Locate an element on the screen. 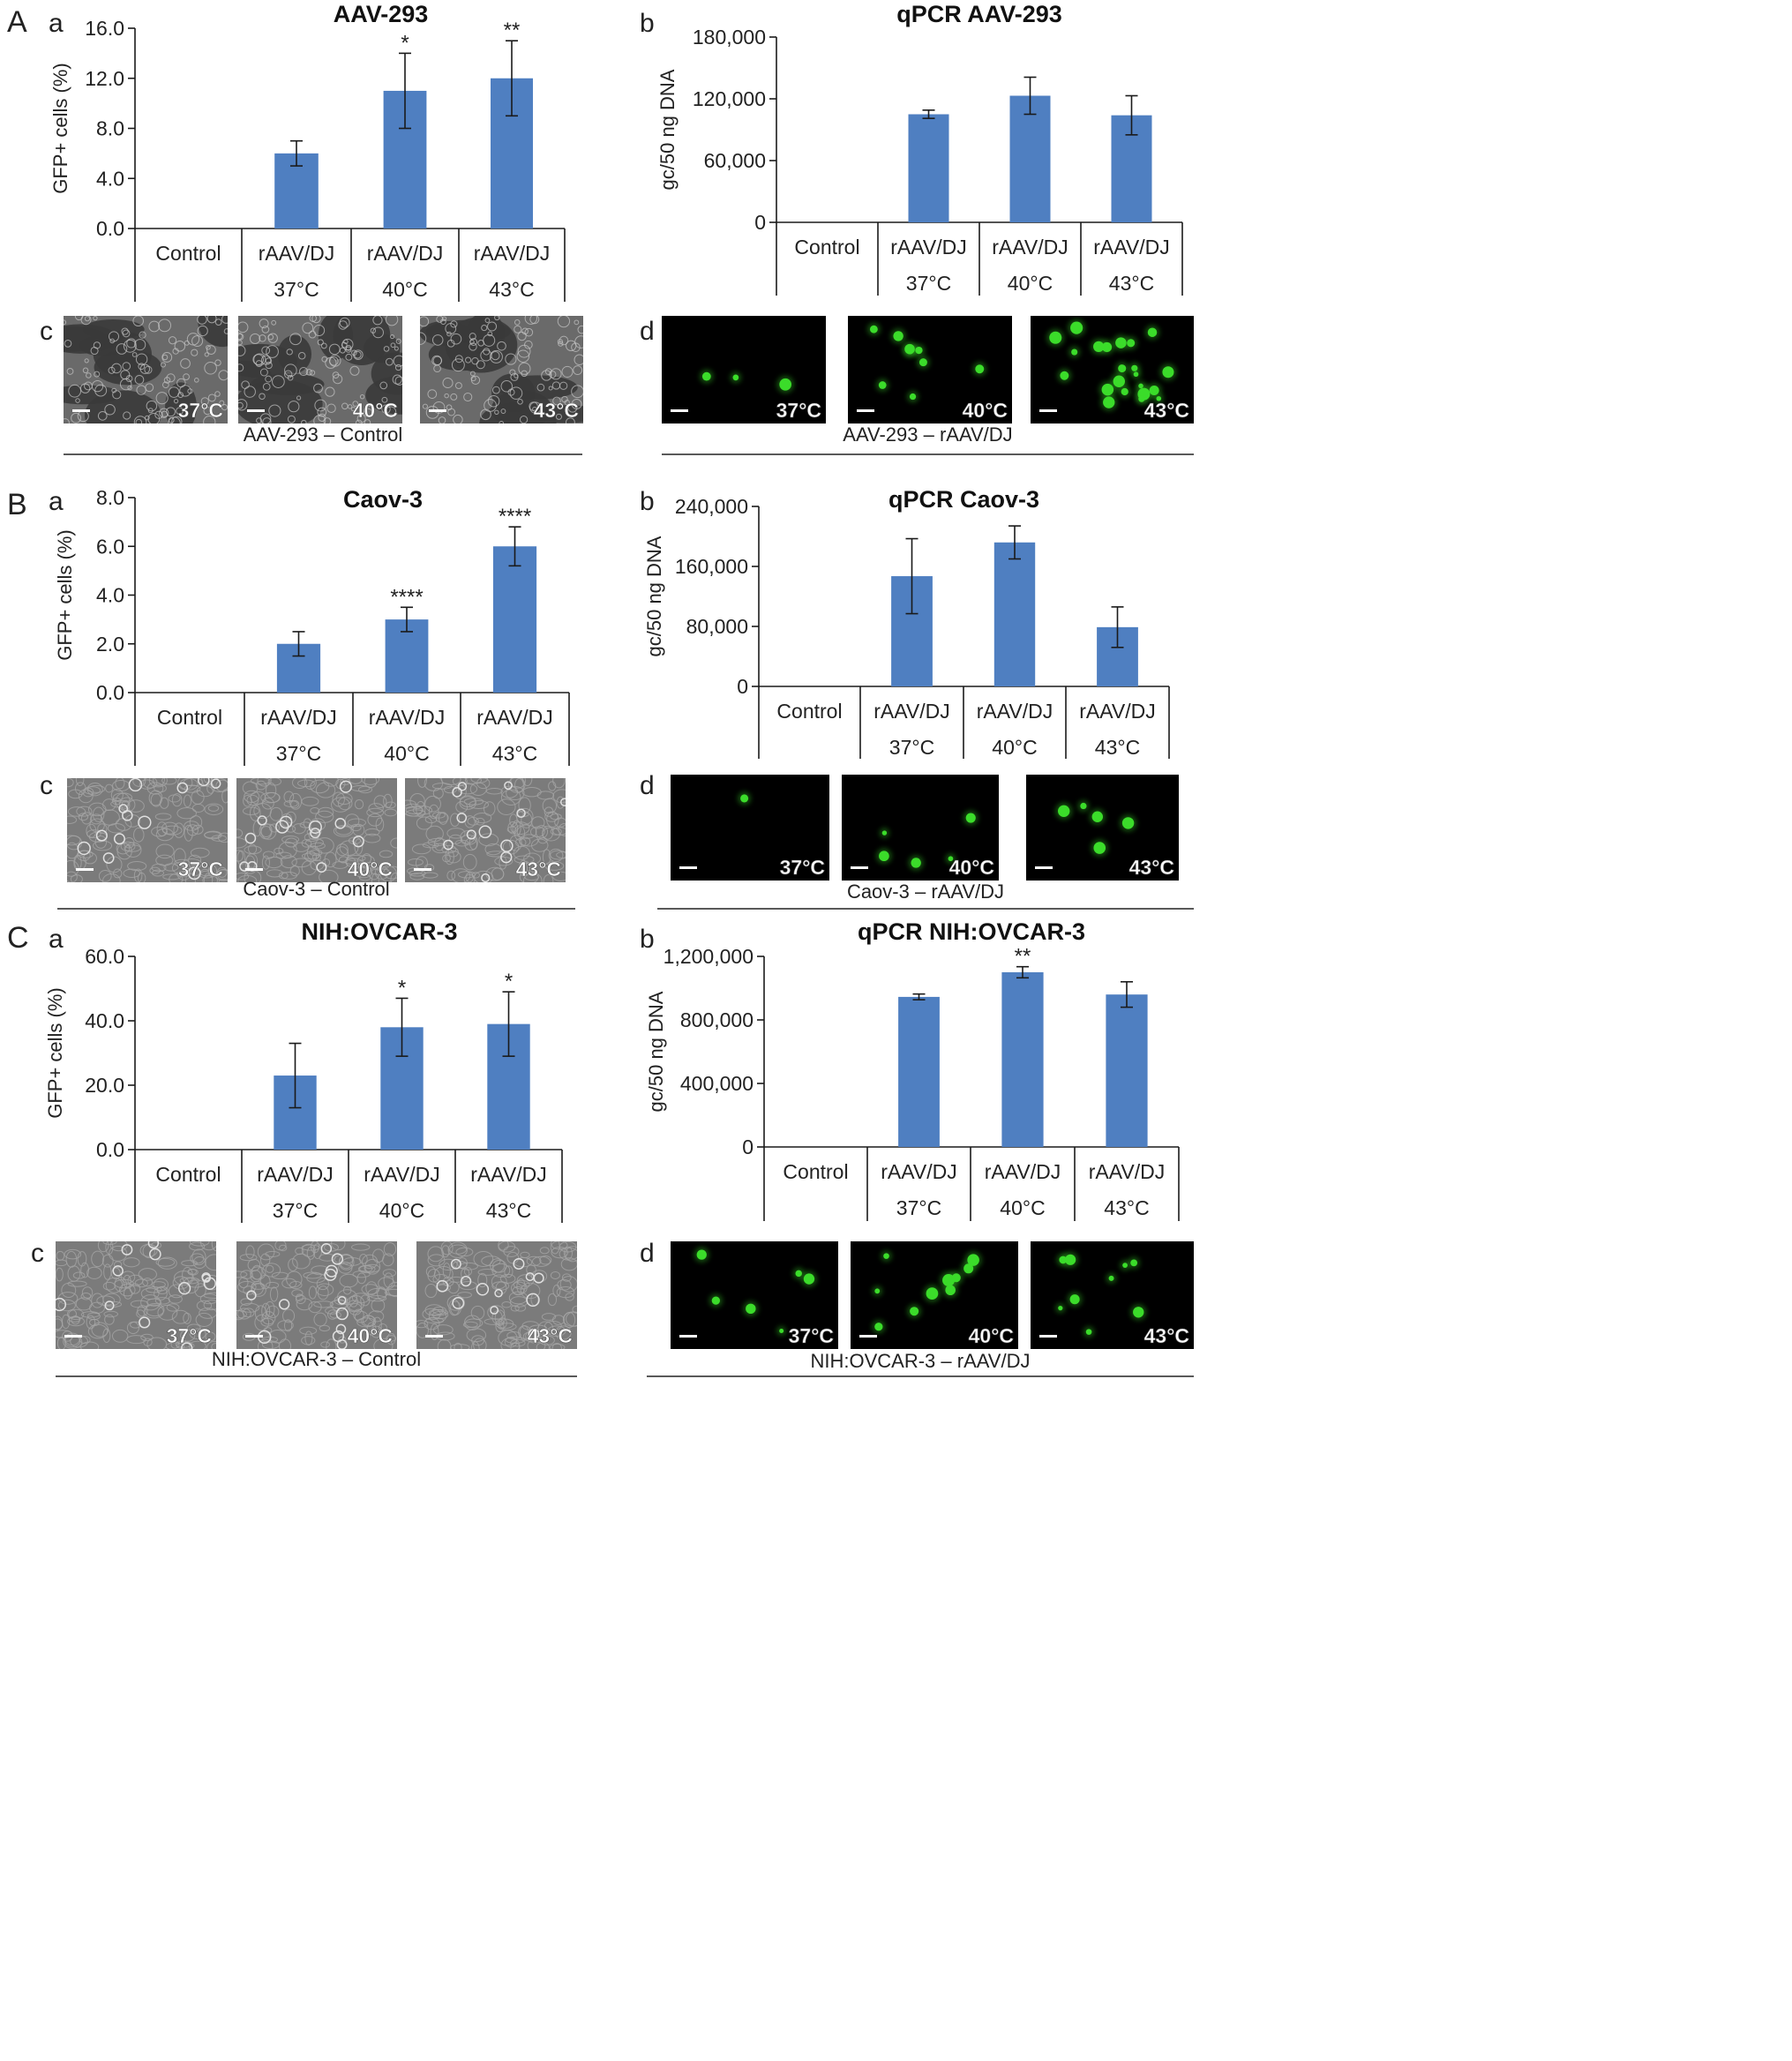  y-tick-label: 120,000 is located at coordinates (729, 99).